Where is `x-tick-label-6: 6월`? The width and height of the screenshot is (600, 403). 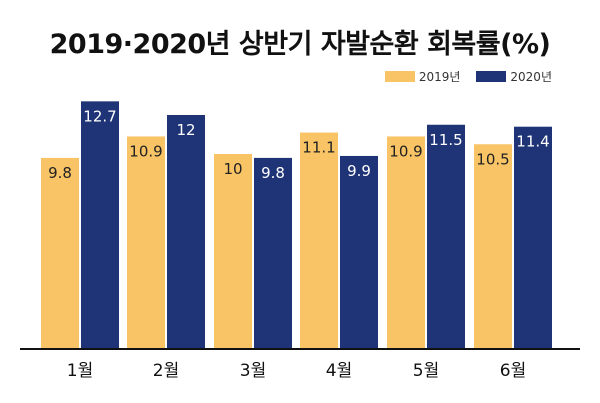 x-tick-label-6: 6월 is located at coordinates (513, 371).